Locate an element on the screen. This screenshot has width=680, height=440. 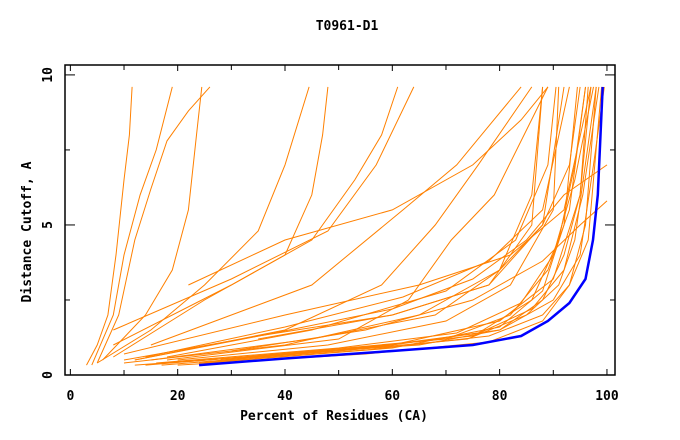
y-axis-label: Distance Cutoff, A is located at coordinates (27, 231).